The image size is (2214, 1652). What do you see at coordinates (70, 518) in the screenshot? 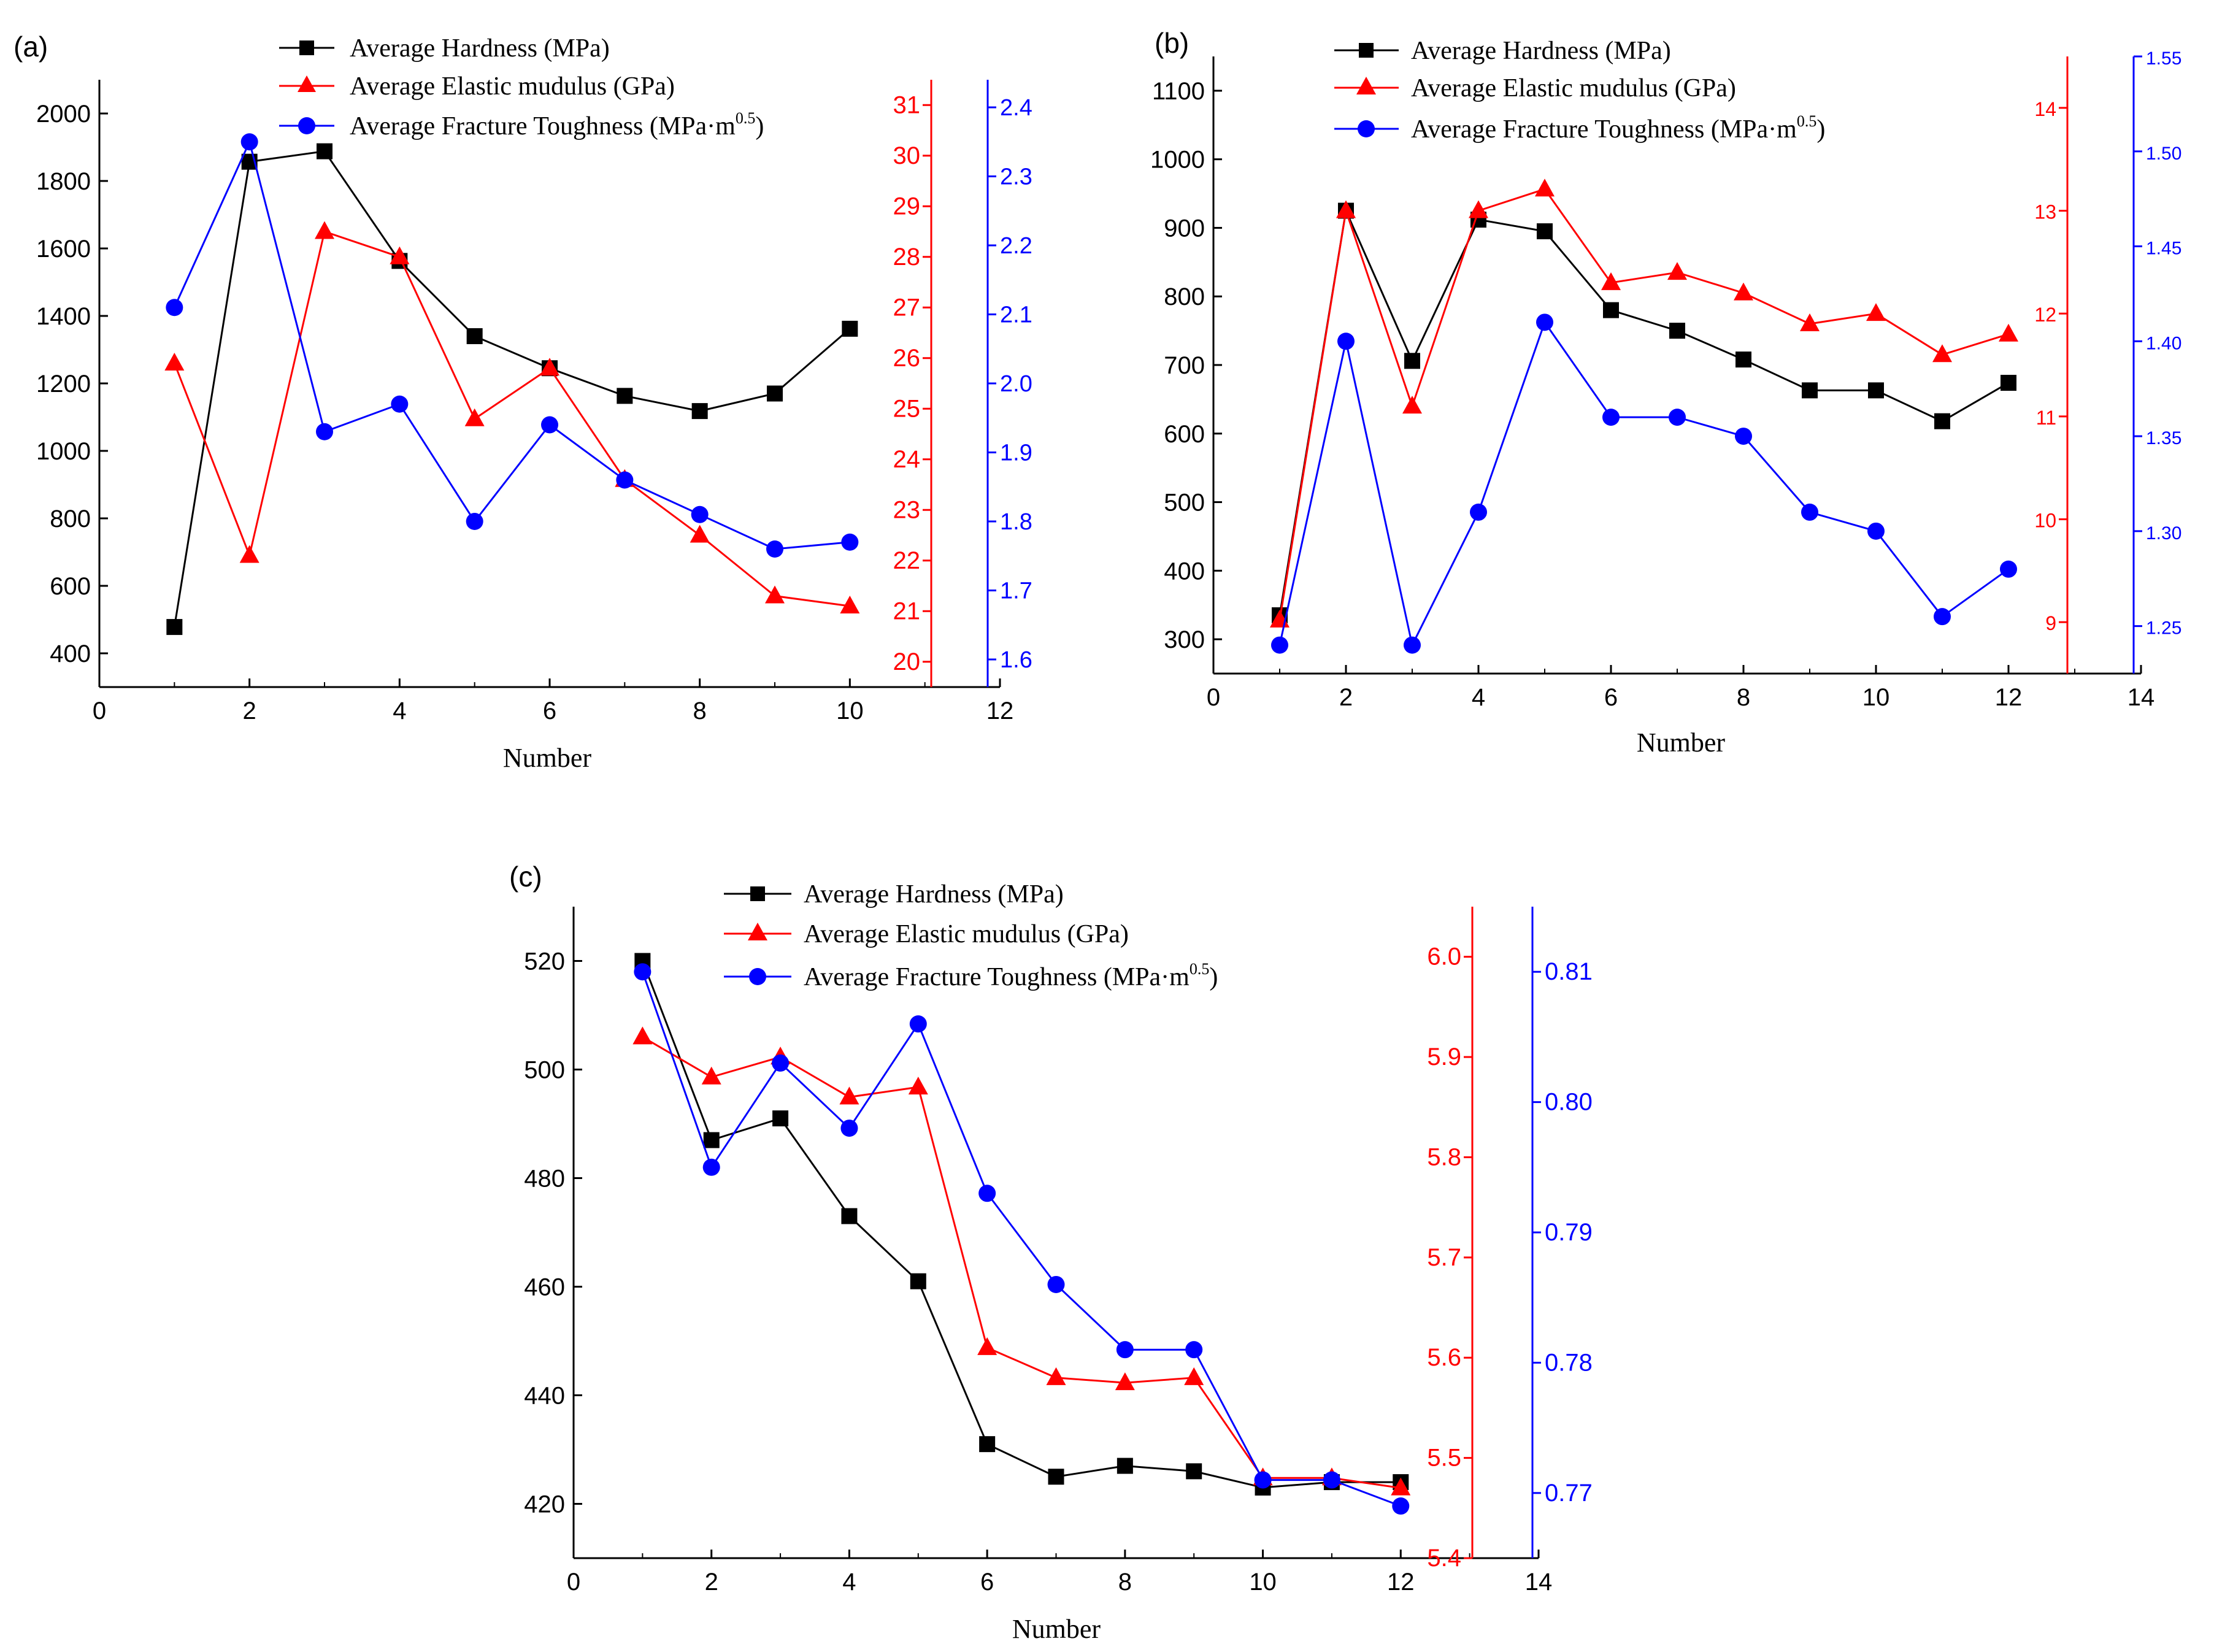
I see `y-left-tick-label: 800` at bounding box center [70, 518].